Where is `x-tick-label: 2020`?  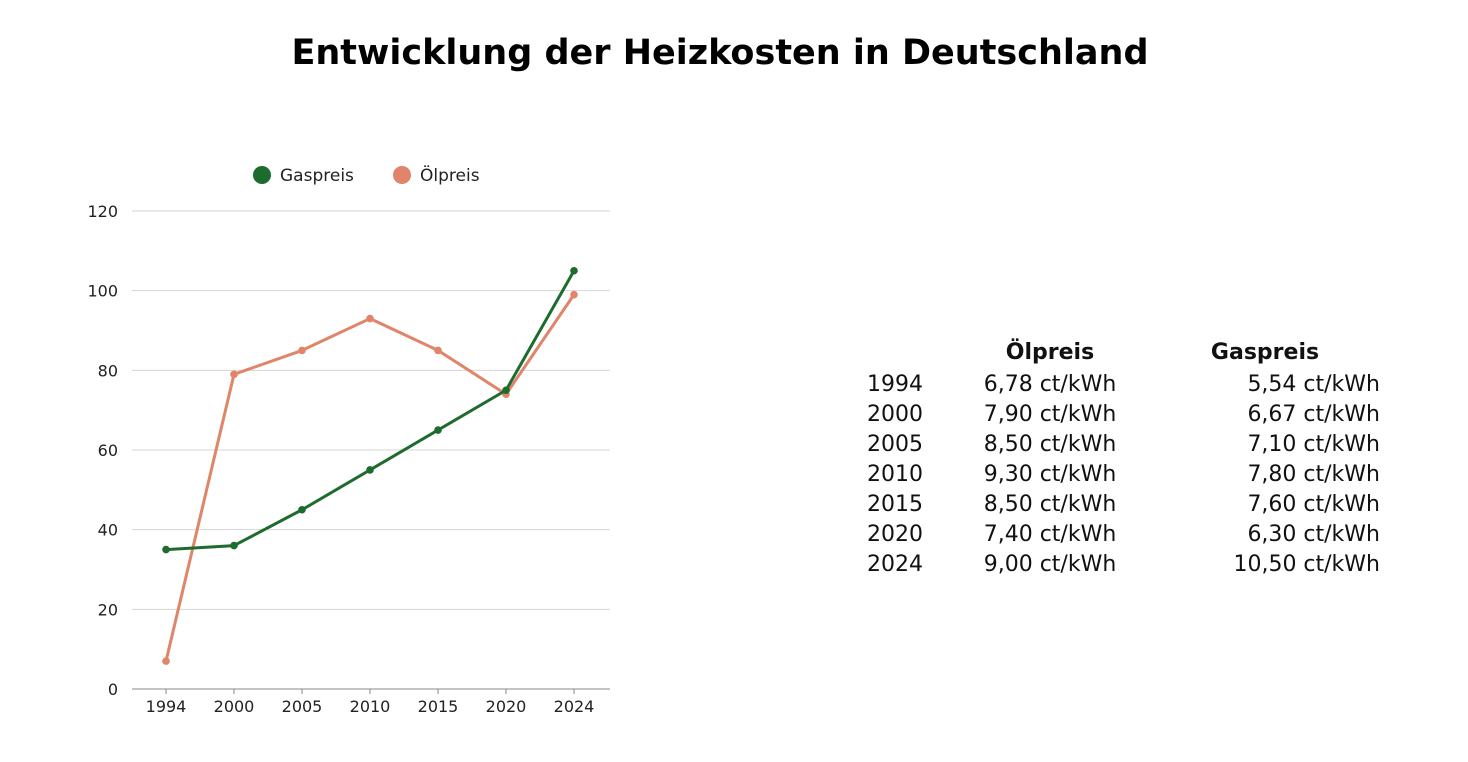 x-tick-label: 2020 is located at coordinates (506, 706).